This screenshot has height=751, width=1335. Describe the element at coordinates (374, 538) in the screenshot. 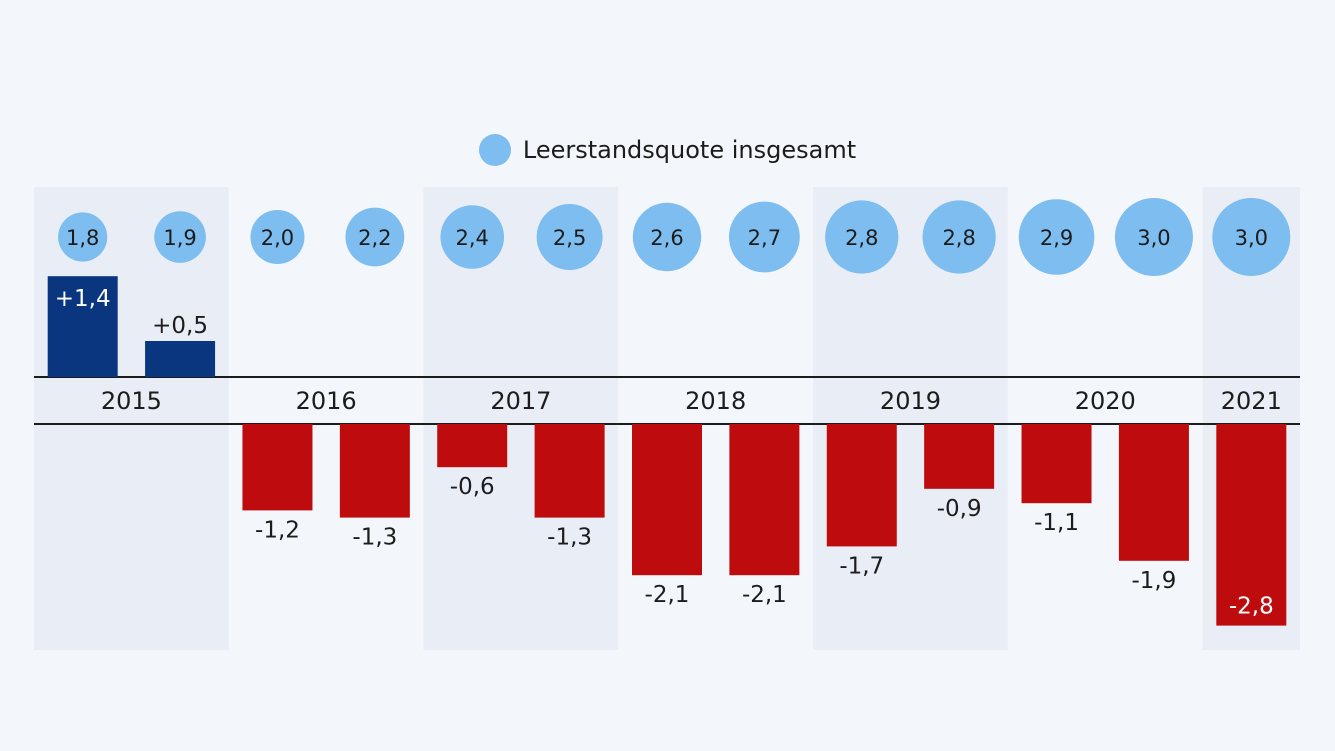

I see `bar-label-2016-2: -1,3` at that location.